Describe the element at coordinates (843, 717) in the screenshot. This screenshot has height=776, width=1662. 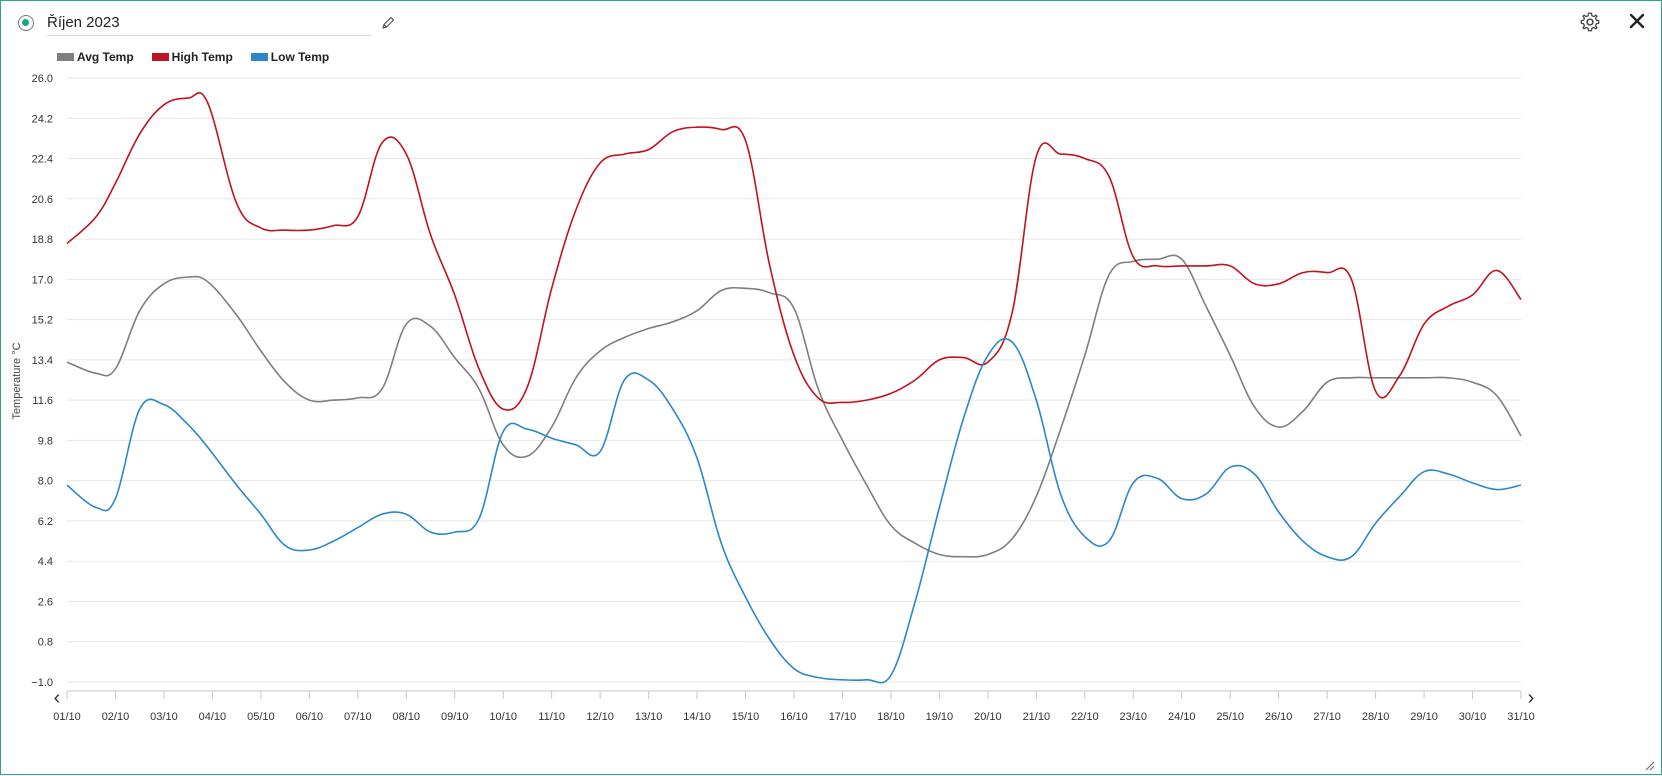
I see `x-tick-label: 17/10` at that location.